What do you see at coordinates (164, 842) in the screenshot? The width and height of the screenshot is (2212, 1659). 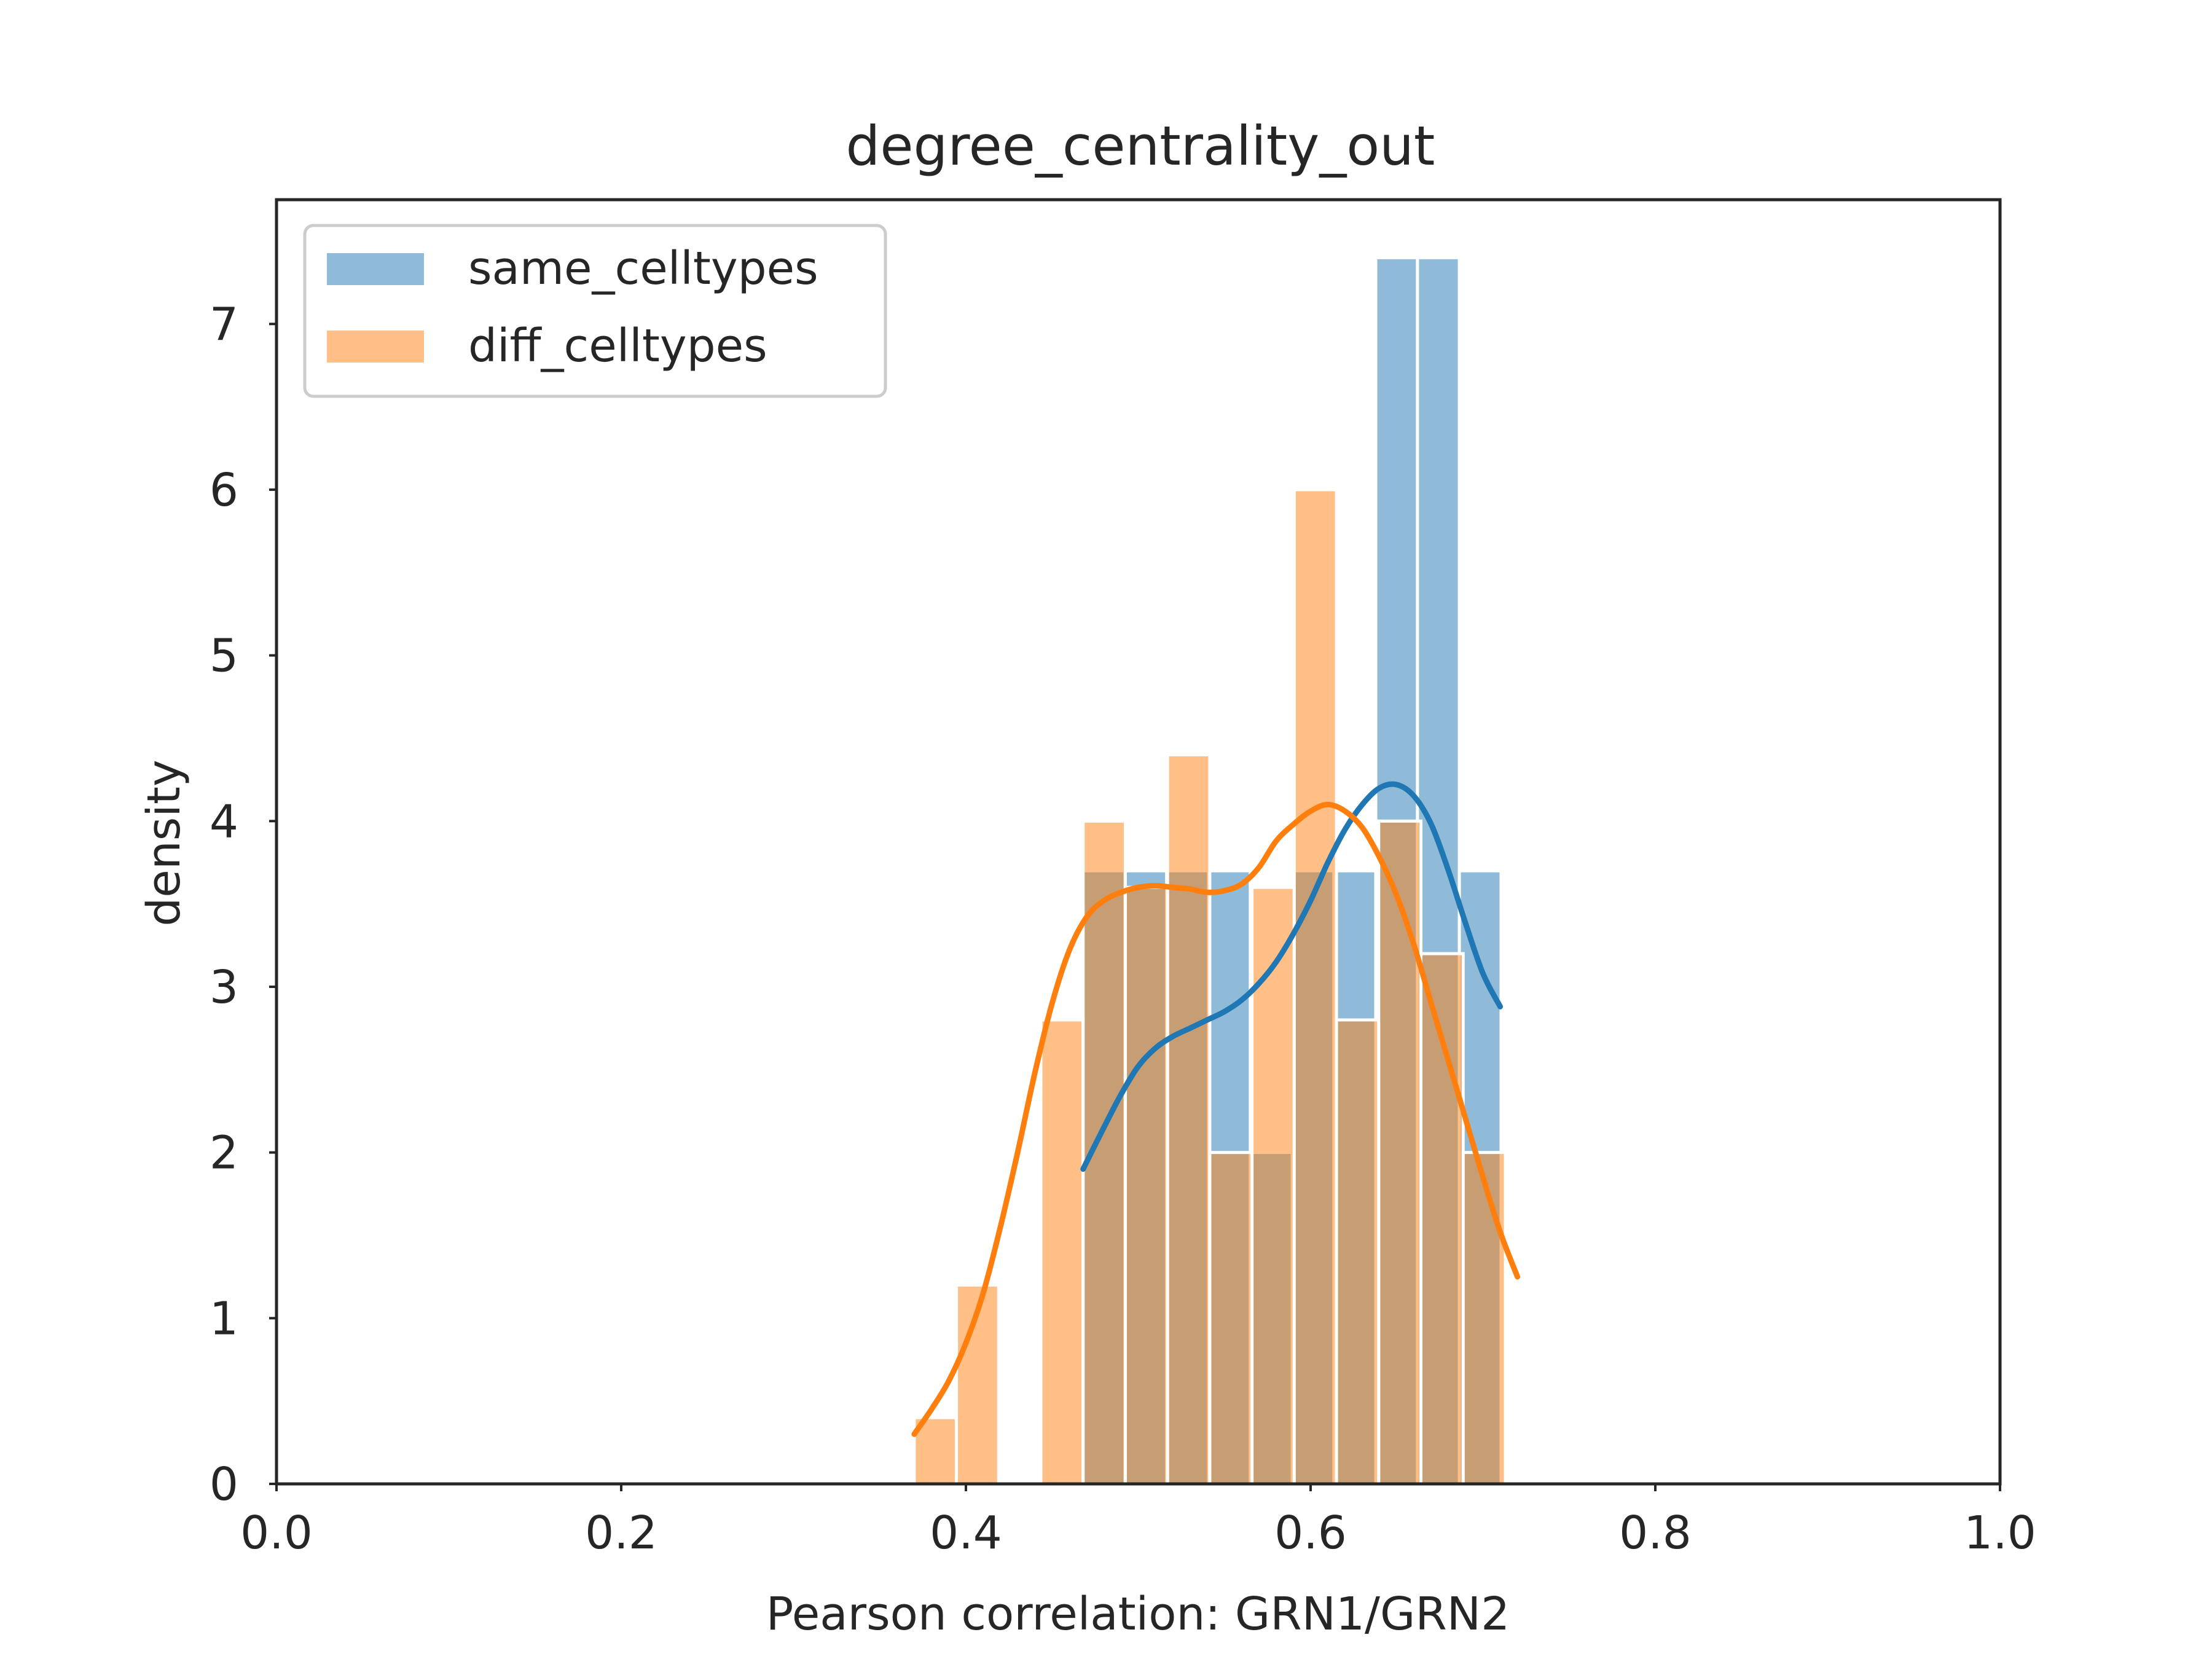 I see `y-axis-label: density` at bounding box center [164, 842].